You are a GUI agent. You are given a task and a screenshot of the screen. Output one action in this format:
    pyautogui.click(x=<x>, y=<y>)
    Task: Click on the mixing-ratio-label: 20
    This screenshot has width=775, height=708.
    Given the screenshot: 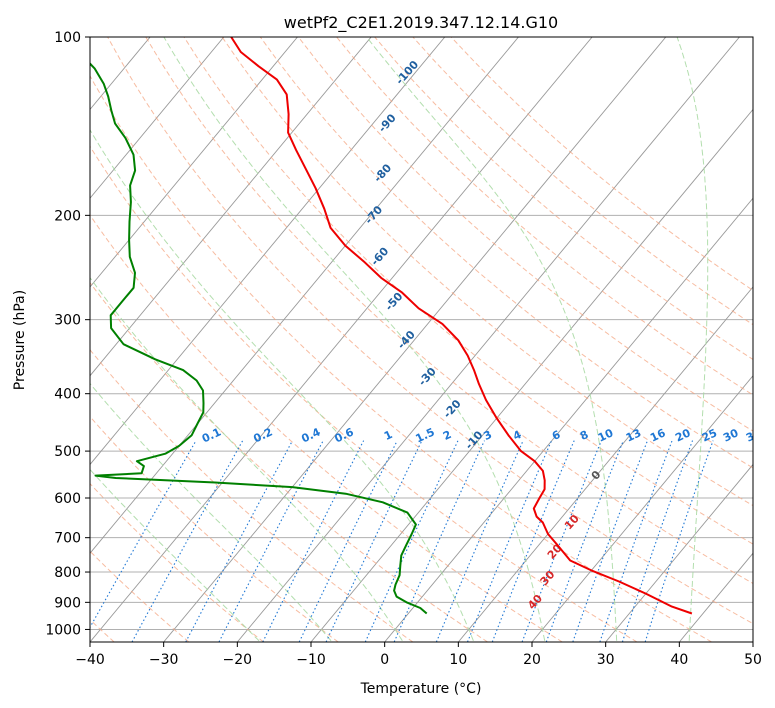 What is the action you would take?
    pyautogui.click(x=683, y=435)
    